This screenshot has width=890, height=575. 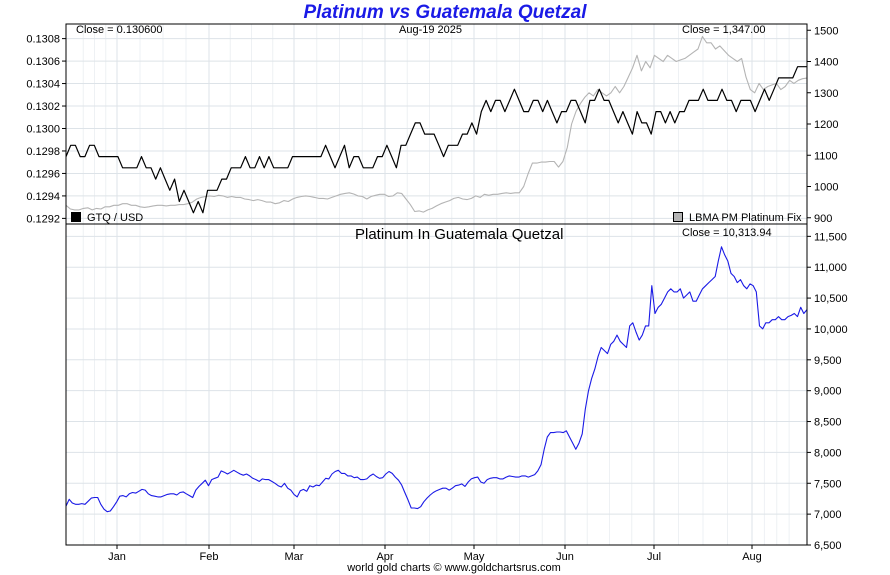 What do you see at coordinates (119, 30) in the screenshot?
I see `top-close-left-label: Close = 0.130600` at bounding box center [119, 30].